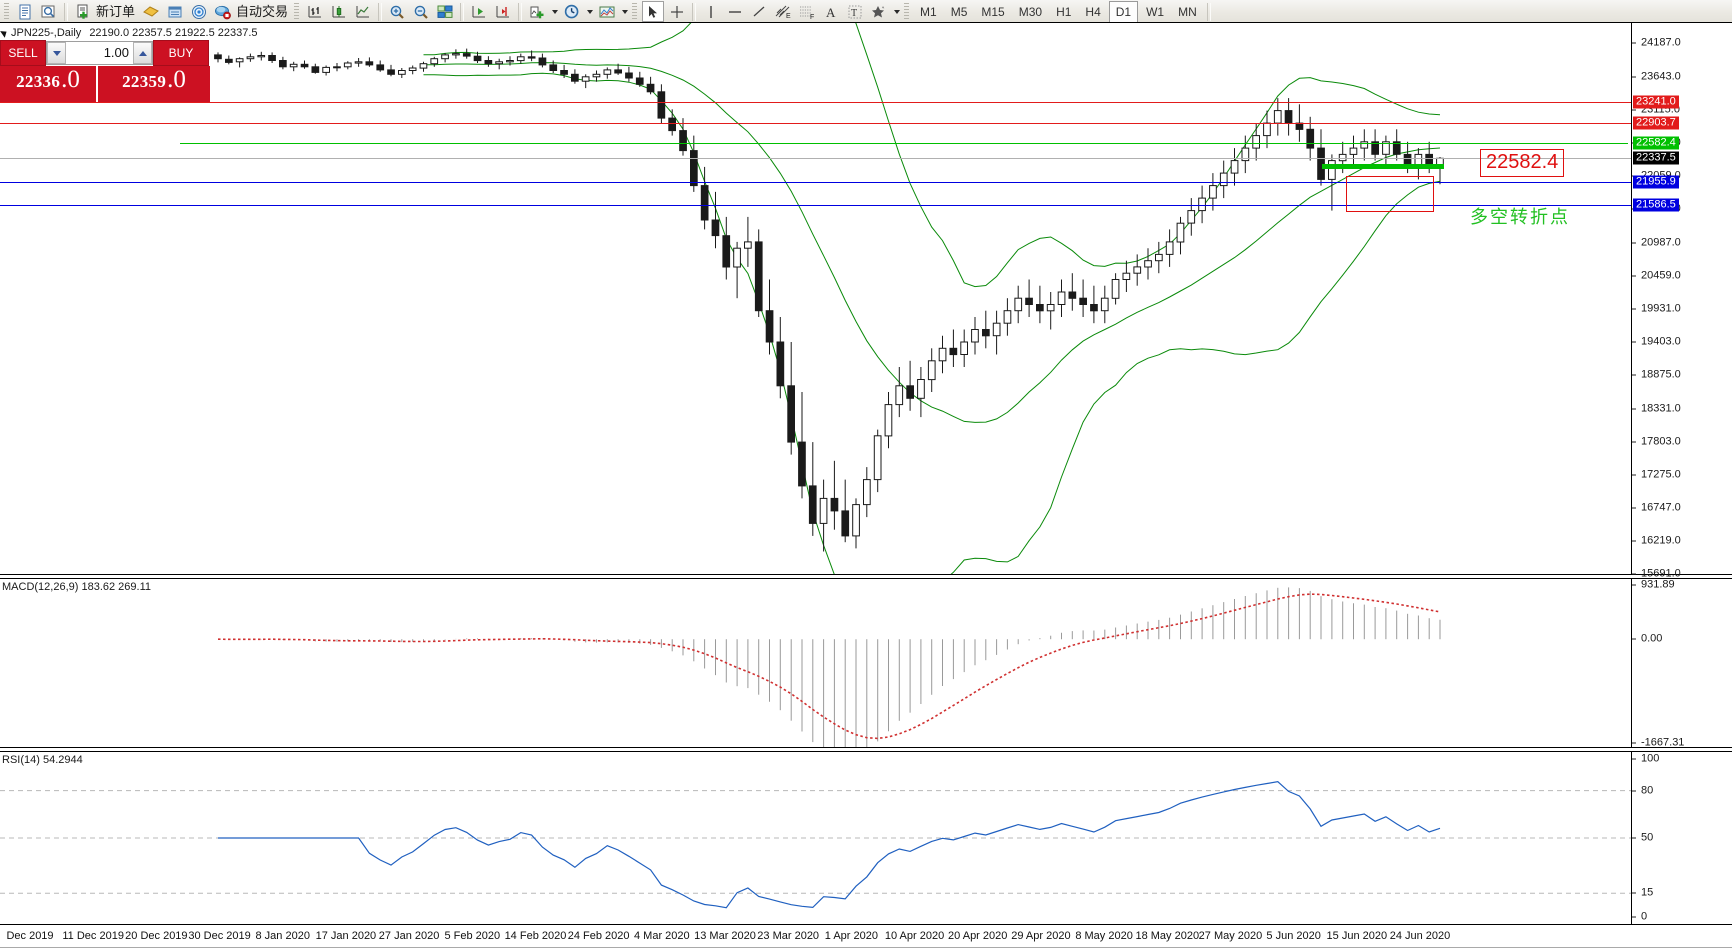 The height and width of the screenshot is (948, 1732). What do you see at coordinates (1123, 11) in the screenshot?
I see `timeframe-d1: D1` at bounding box center [1123, 11].